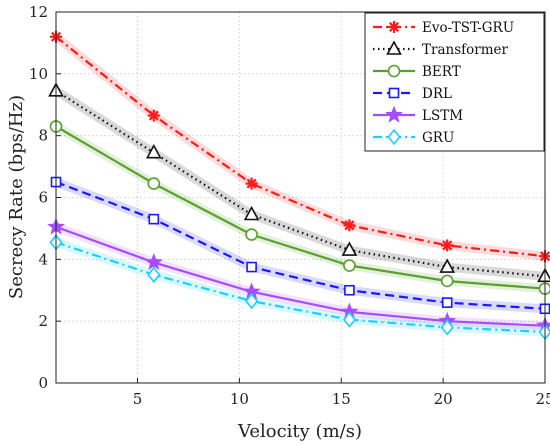  I want to click on legend-item: GRU, so click(413, 137).